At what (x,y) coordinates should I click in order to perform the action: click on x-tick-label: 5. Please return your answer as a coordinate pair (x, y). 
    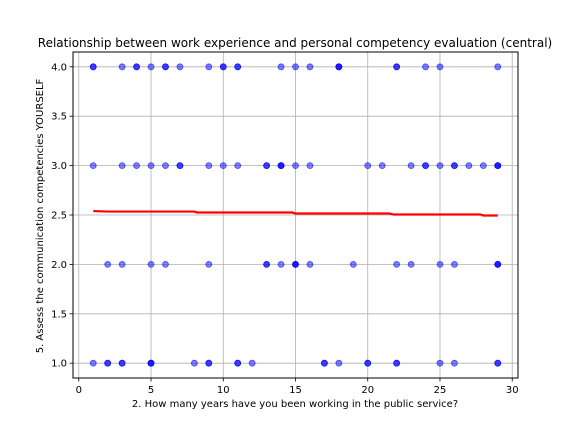
    Looking at the image, I should click on (151, 390).